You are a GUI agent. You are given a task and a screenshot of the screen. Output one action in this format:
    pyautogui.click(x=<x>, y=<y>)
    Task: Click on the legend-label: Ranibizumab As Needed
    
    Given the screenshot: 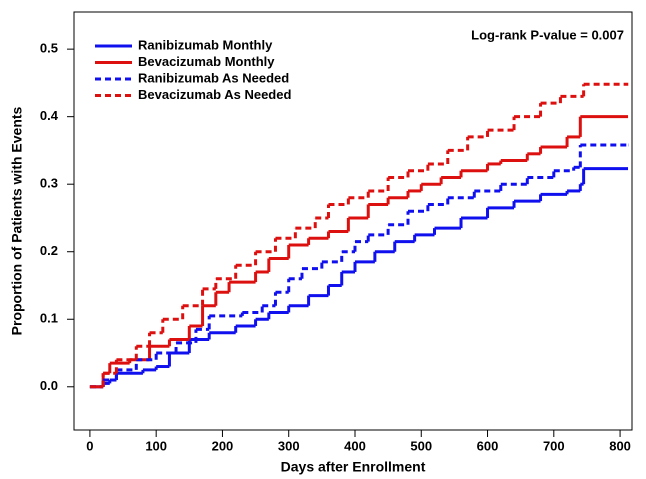 What is the action you would take?
    pyautogui.click(x=213, y=77)
    